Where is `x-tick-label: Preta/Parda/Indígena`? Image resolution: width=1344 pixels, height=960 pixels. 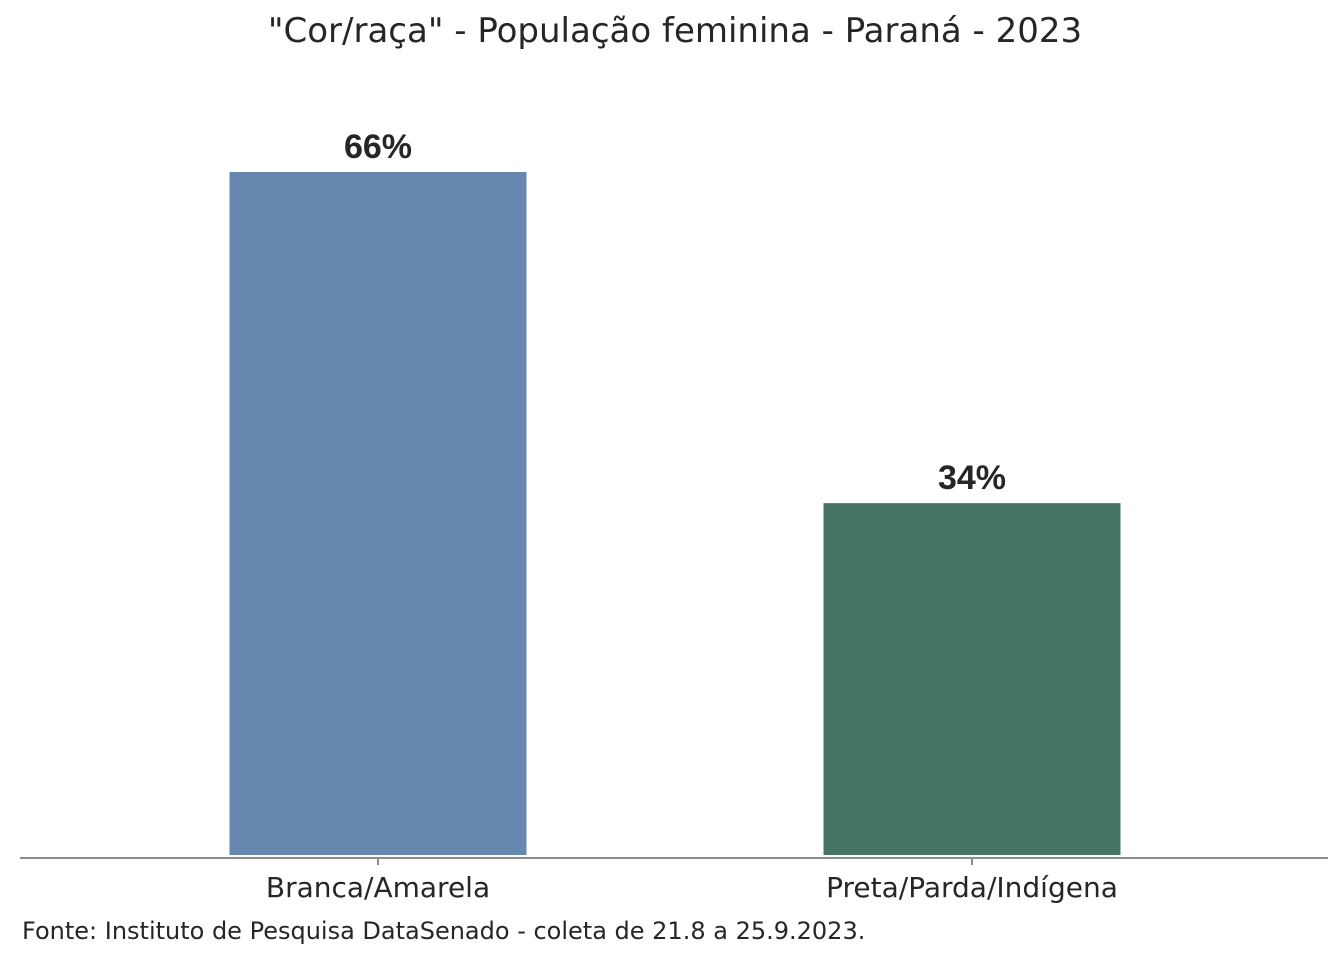
x-tick-label: Preta/Parda/Indígena is located at coordinates (972, 887).